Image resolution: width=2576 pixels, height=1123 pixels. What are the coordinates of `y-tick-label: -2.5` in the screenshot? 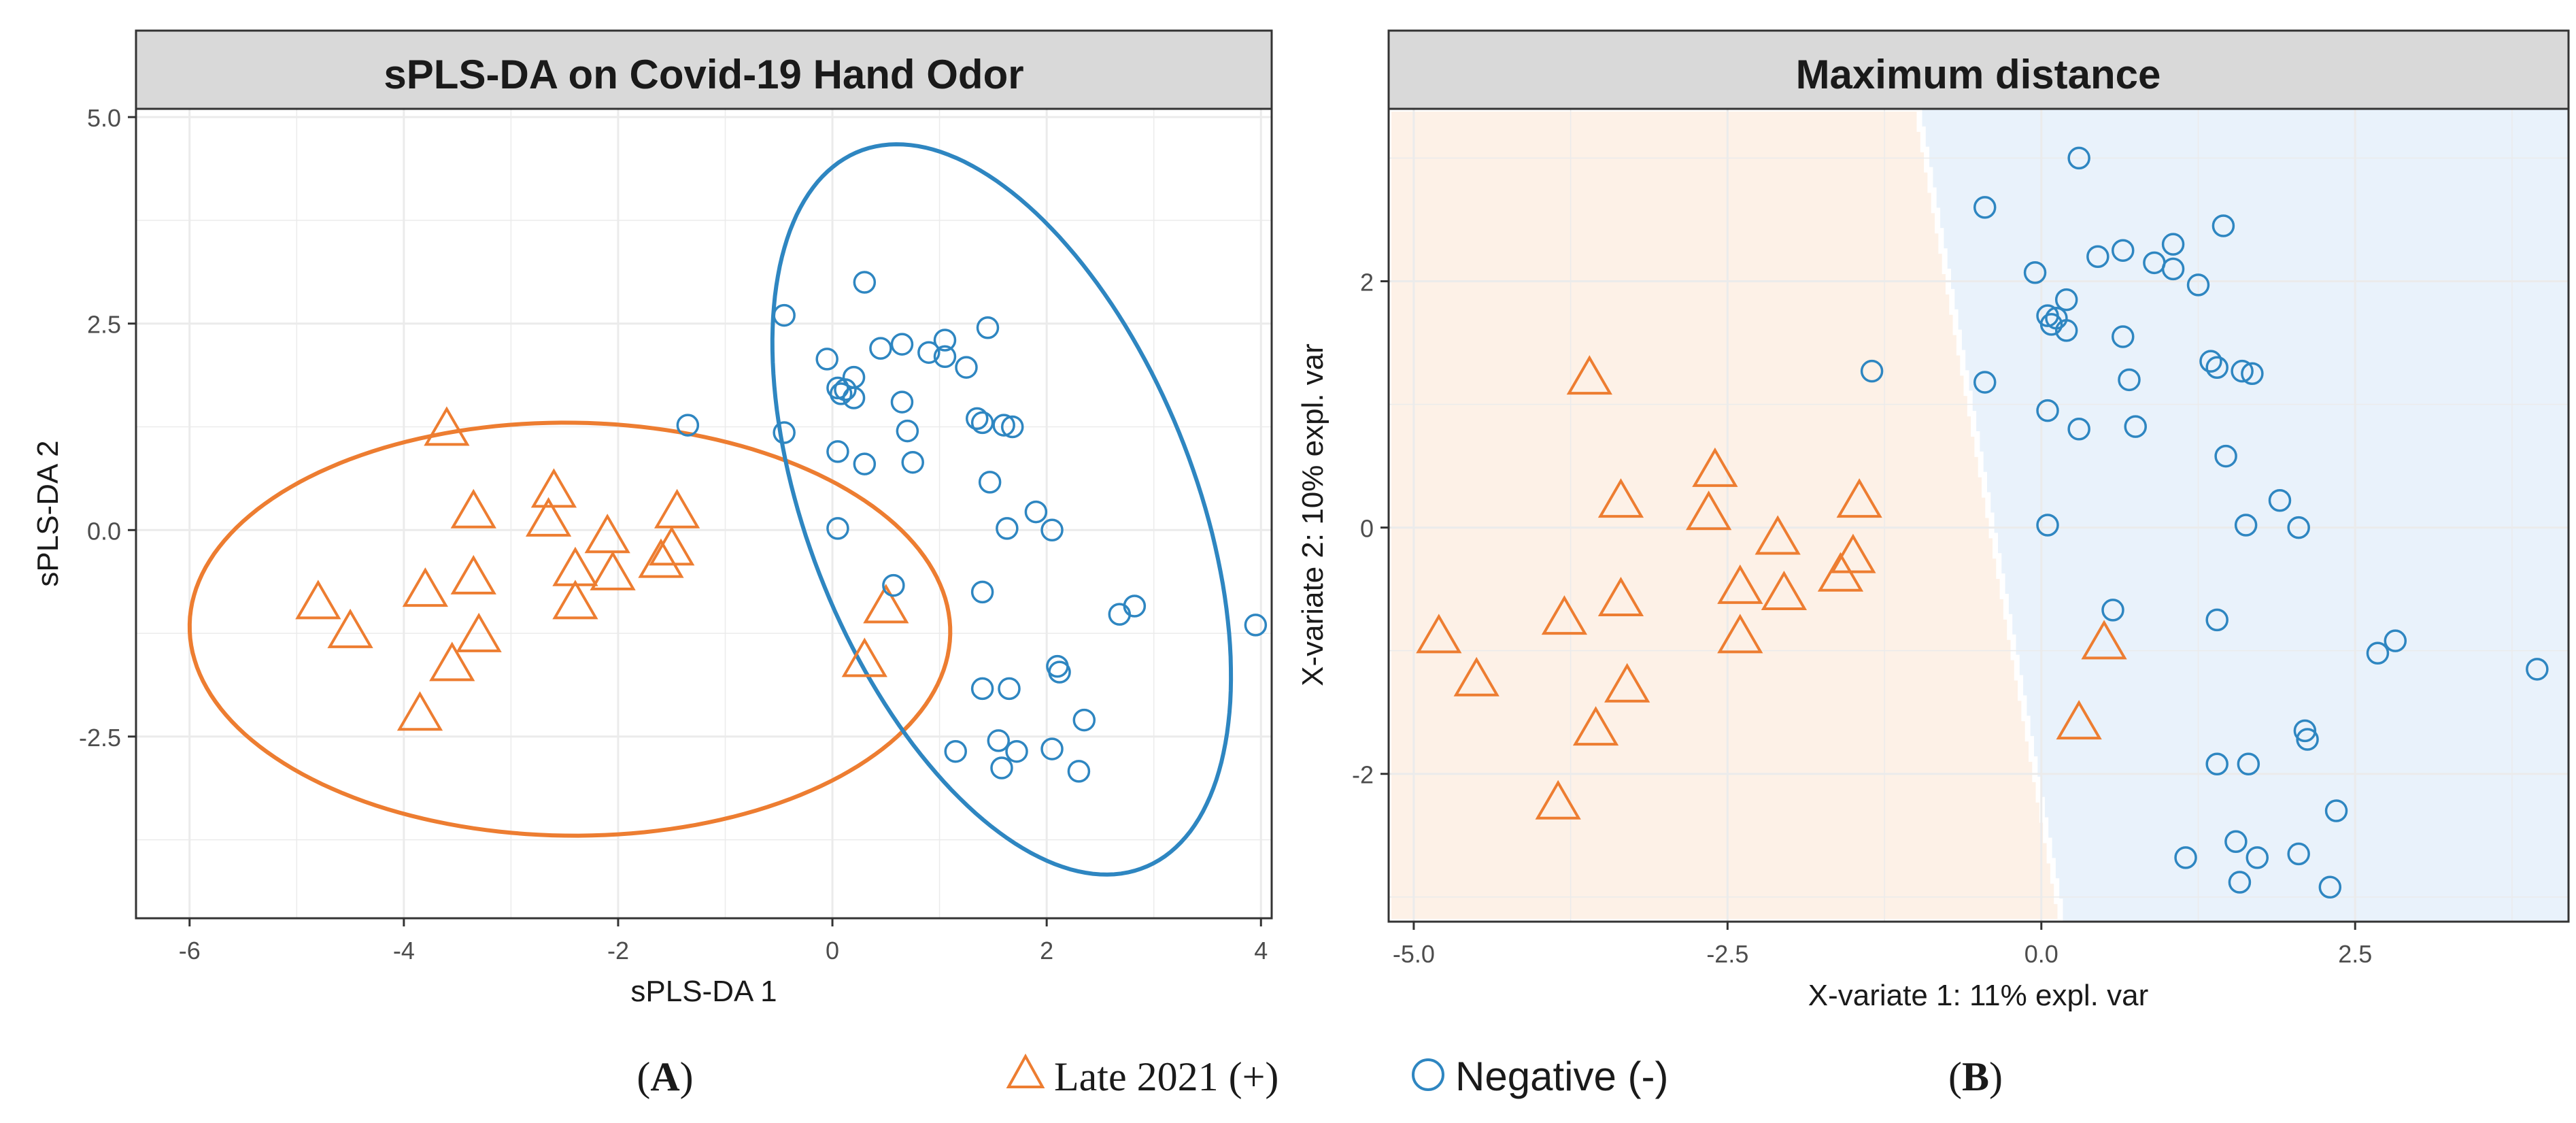 It's located at (100, 738).